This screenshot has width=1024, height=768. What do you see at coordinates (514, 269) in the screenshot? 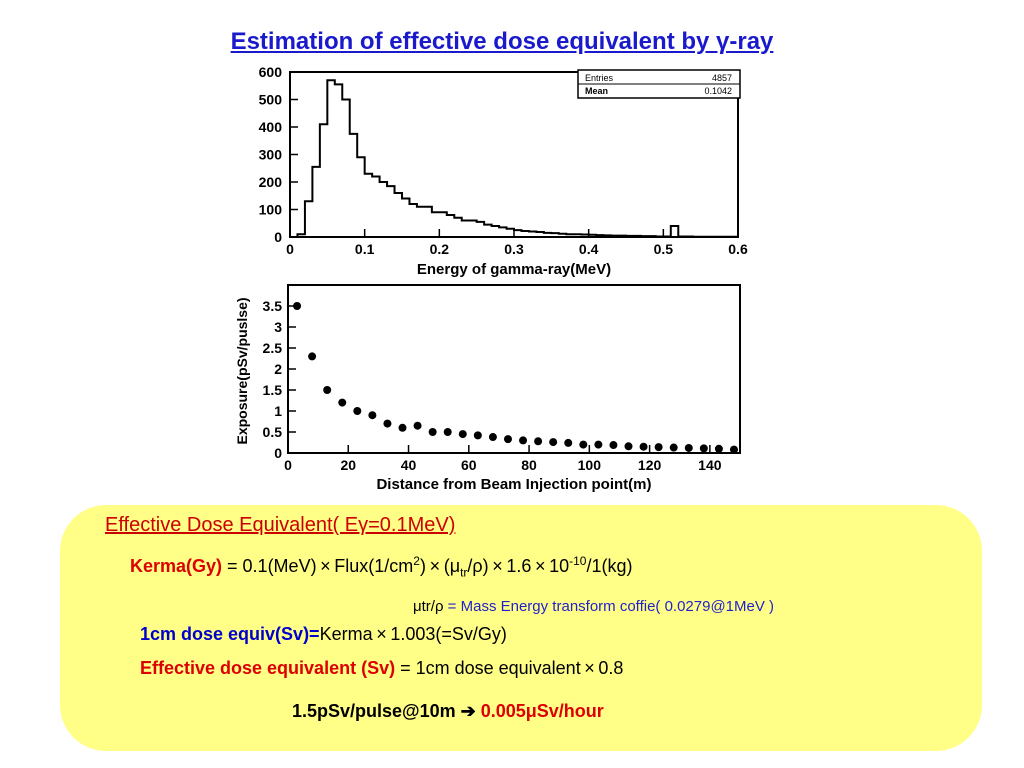
I see `hist-xlabel: Energy of gamma-ray(MeV)` at bounding box center [514, 269].